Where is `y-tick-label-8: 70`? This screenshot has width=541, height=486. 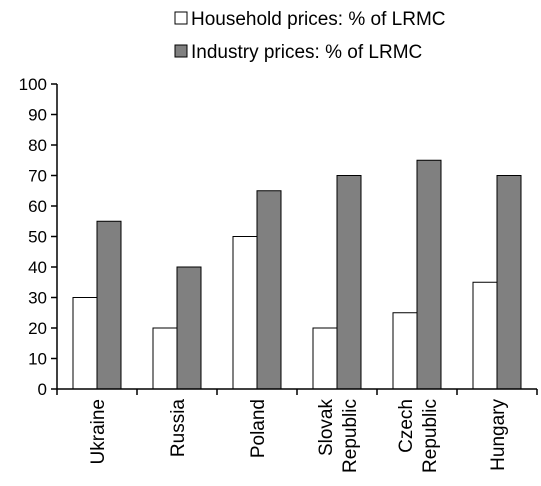 y-tick-label-8: 70 is located at coordinates (37, 176).